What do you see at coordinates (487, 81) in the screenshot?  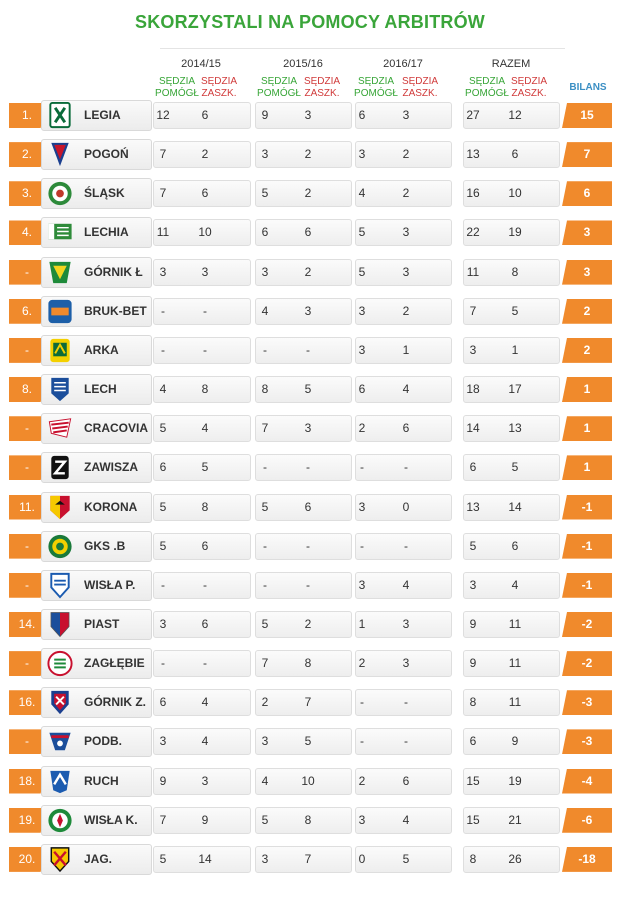 I see `referee-helped-label-line1: SĘDZIA` at bounding box center [487, 81].